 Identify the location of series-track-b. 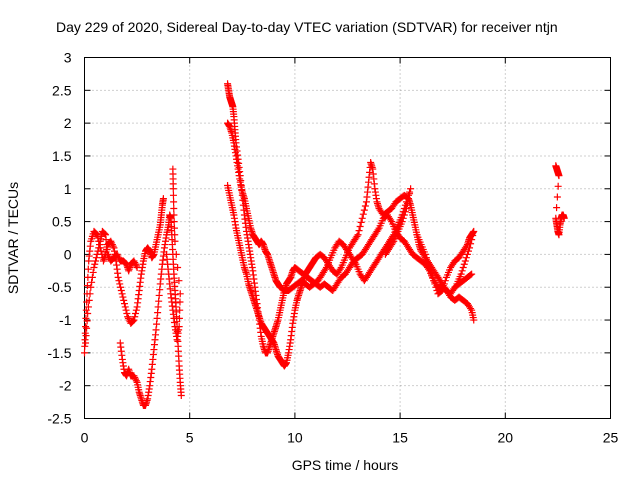
(111, 287).